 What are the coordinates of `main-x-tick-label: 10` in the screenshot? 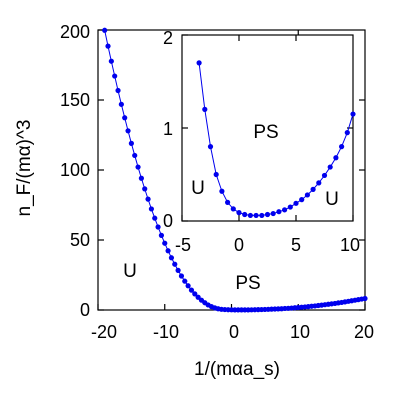 It's located at (300, 332).